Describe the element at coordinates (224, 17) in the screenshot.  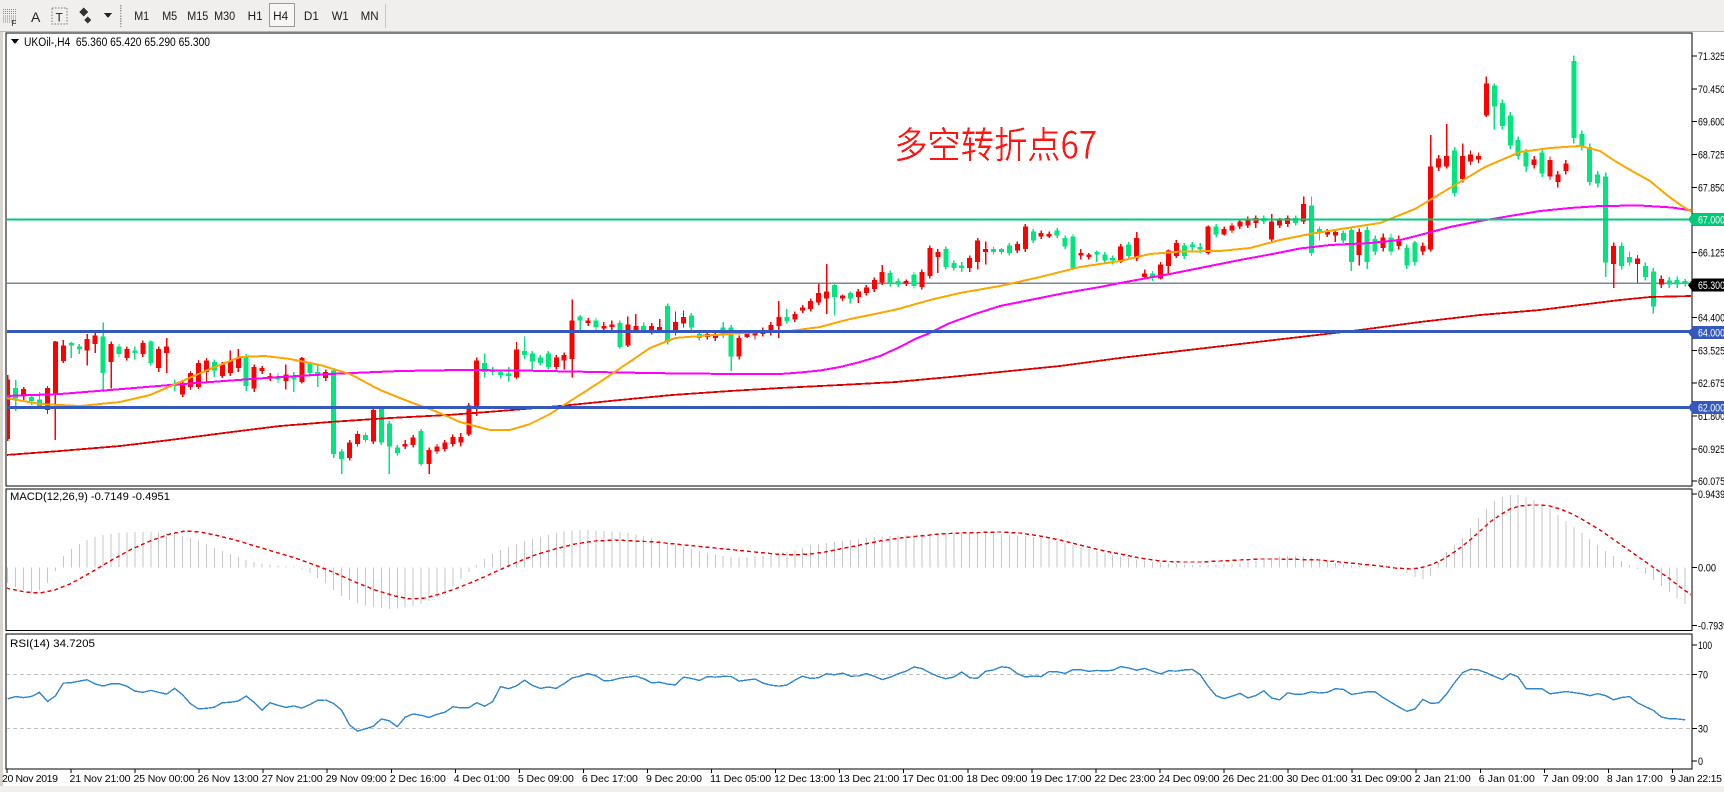
I see `svg-text: M30` at that location.